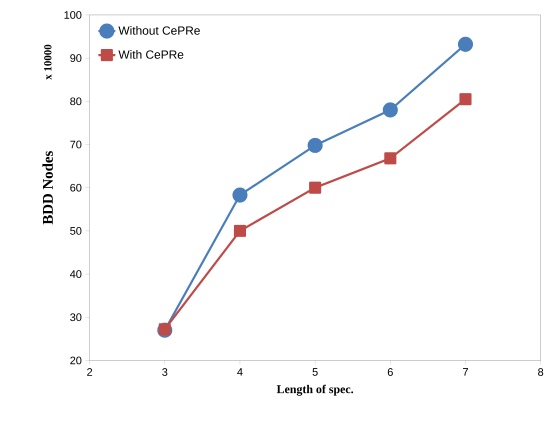 This screenshot has width=547, height=439. What do you see at coordinates (73, 15) in the screenshot?
I see `y-tick-label: 100` at bounding box center [73, 15].